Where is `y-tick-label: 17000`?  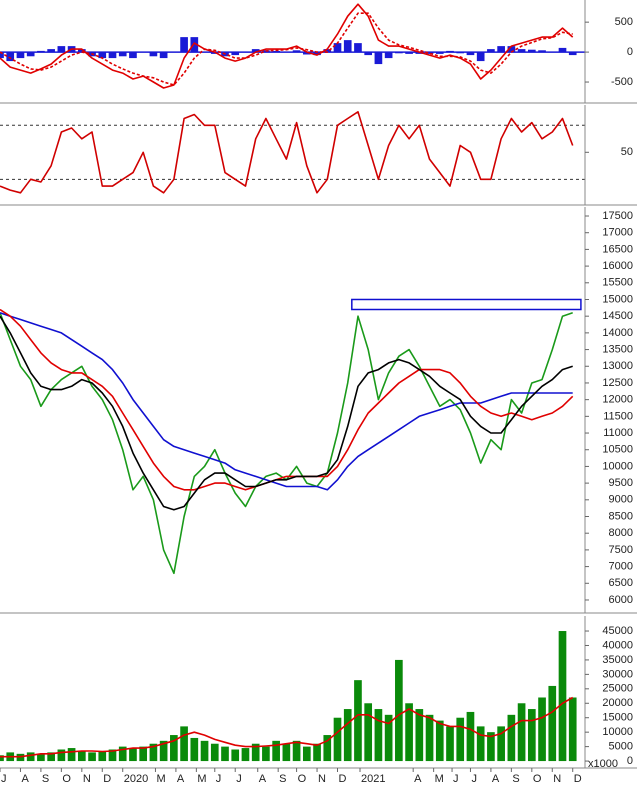 y-tick-label: 17000 is located at coordinates (617, 233).